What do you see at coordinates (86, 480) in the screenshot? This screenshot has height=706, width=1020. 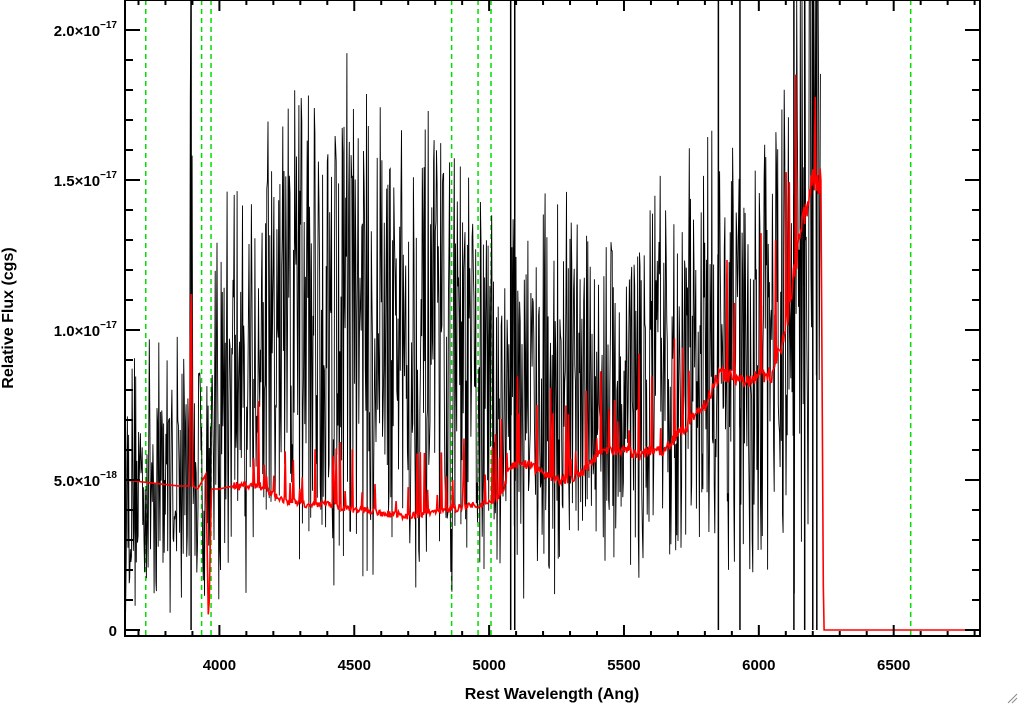 I see `y-tick-label: 5.0×10⁻¹⁸` at bounding box center [86, 480].